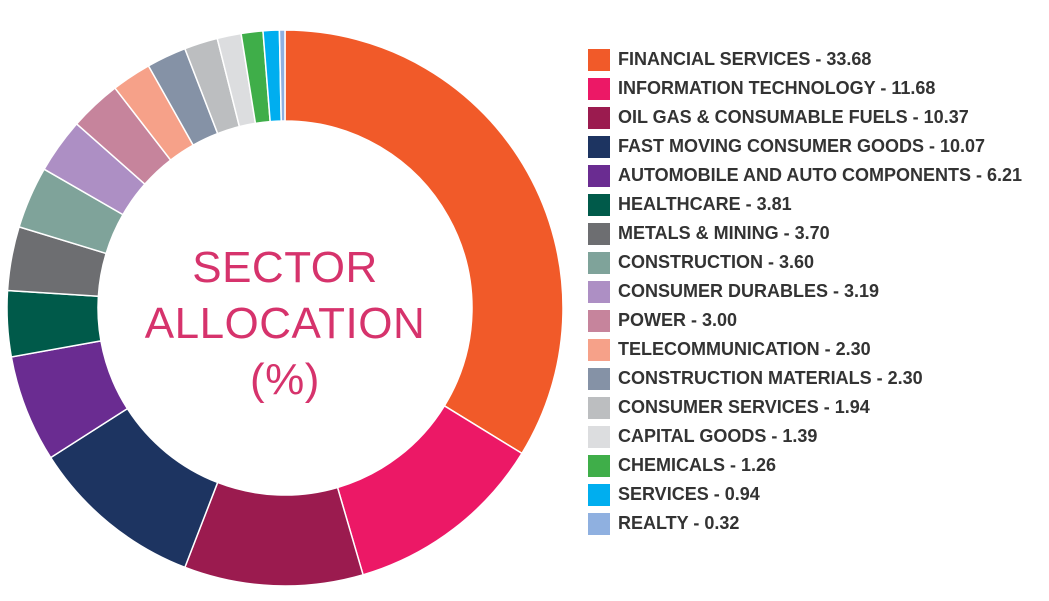 Image resolution: width=1049 pixels, height=601 pixels. I want to click on legend-label: CHEMICALS - 1.26, so click(697, 465).